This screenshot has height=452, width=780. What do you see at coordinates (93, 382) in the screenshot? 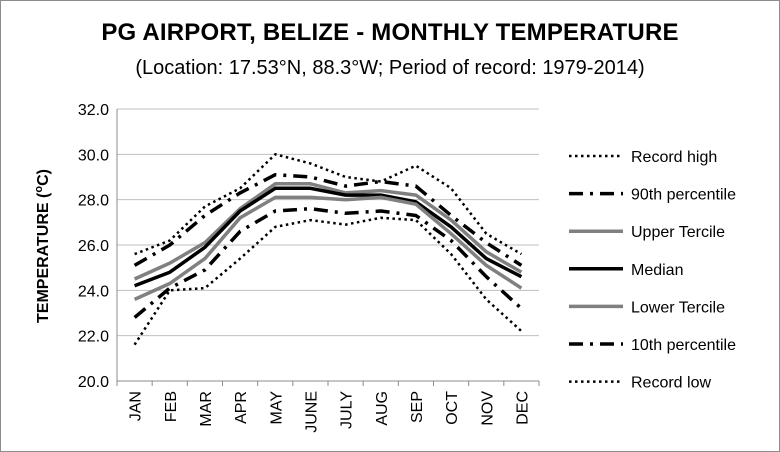
I see `y-tick-label: 20.0` at bounding box center [93, 382].